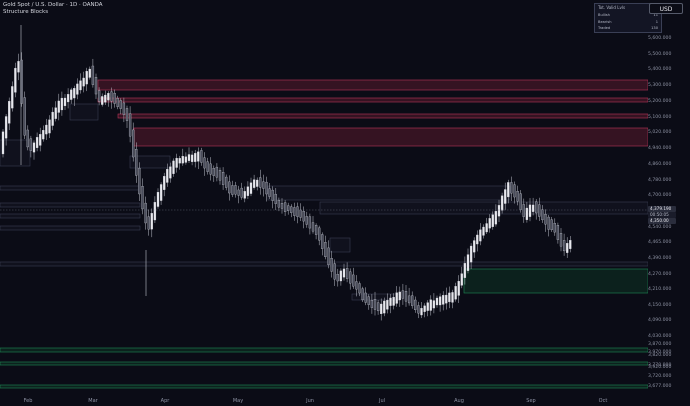 This screenshot has width=690, height=406. Describe the element at coordinates (324, 350) in the screenshot. I see `bull-zone` at that location.